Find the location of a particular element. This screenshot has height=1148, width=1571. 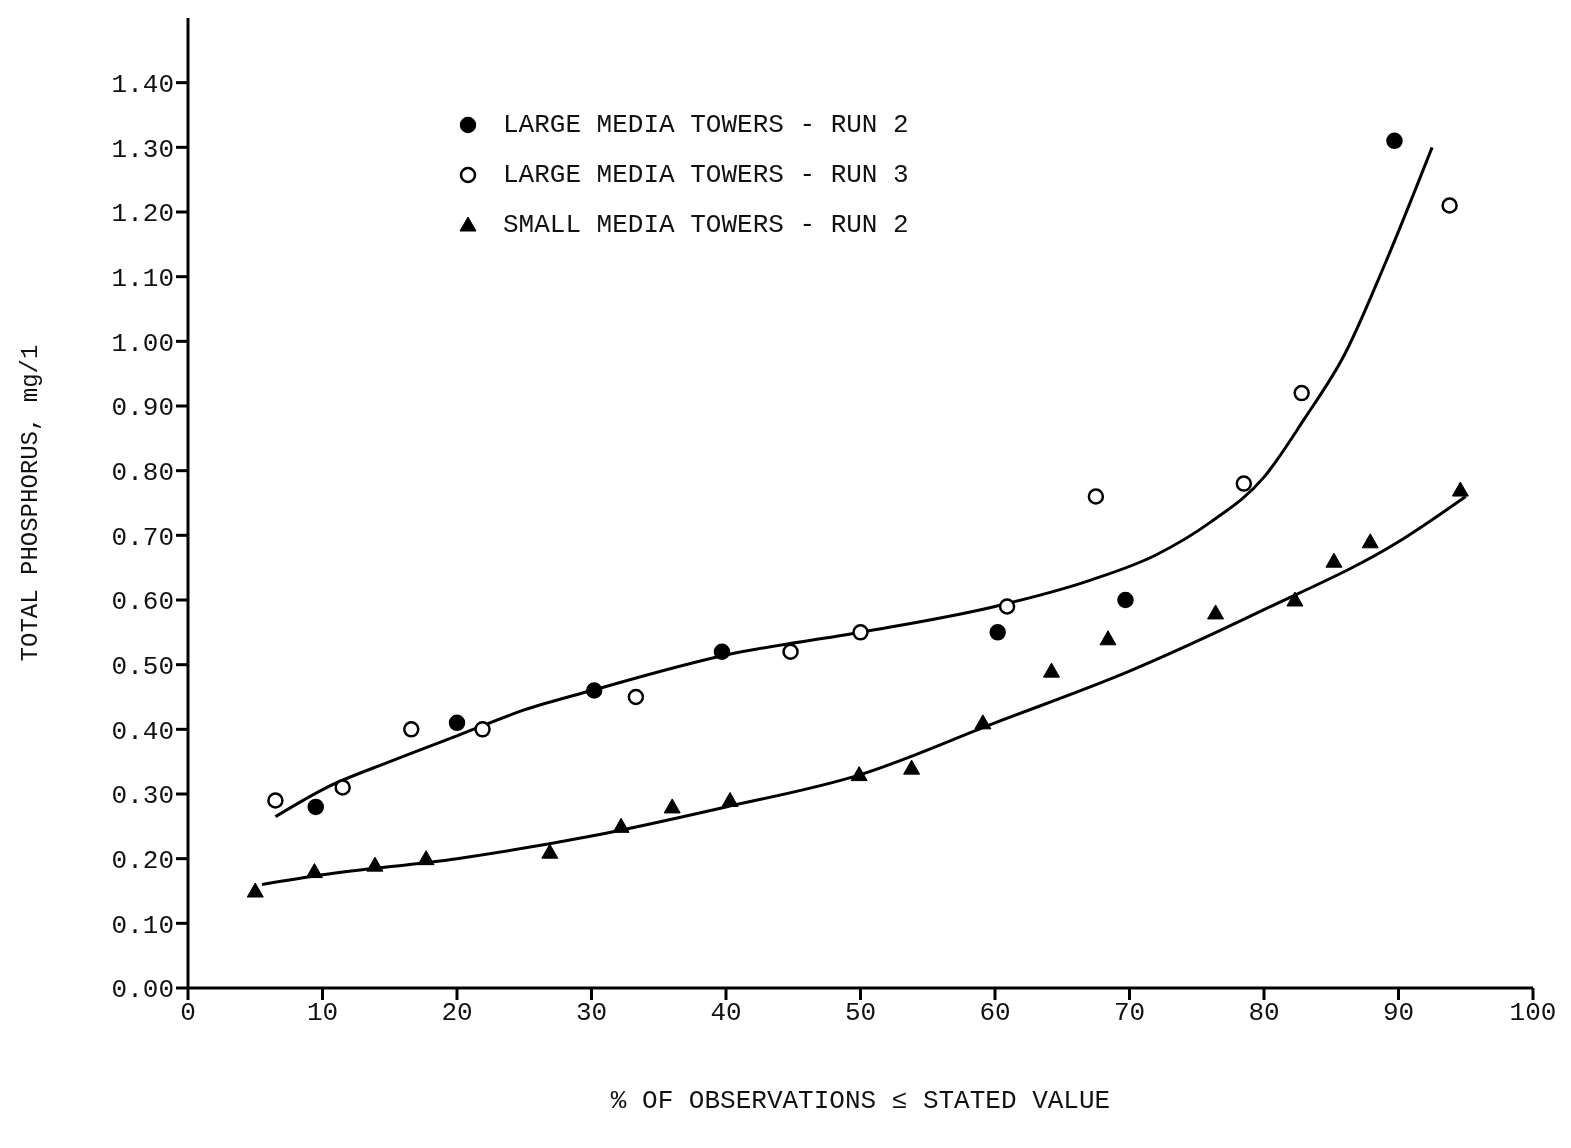

y-tick-label: 1.10 is located at coordinates (142, 278).